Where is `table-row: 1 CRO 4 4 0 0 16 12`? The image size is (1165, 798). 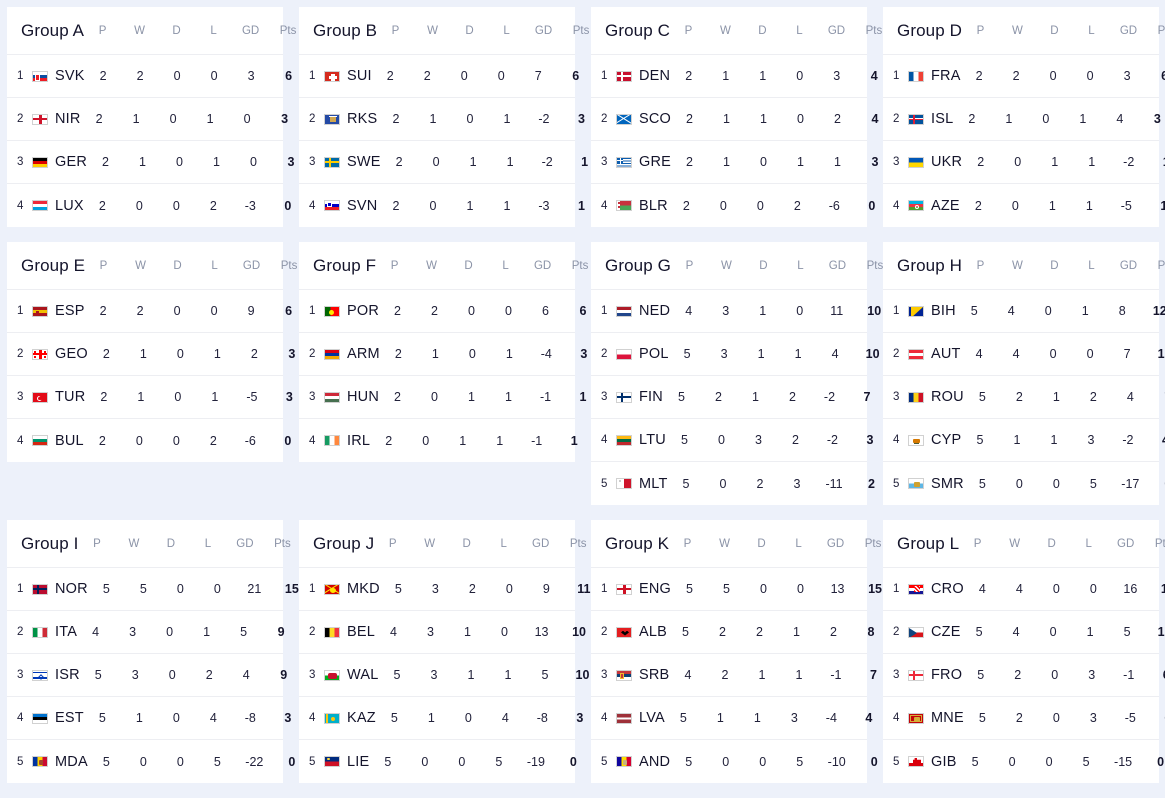
table-row: 1 CRO 4 4 0 0 16 12 is located at coordinates (1024, 589).